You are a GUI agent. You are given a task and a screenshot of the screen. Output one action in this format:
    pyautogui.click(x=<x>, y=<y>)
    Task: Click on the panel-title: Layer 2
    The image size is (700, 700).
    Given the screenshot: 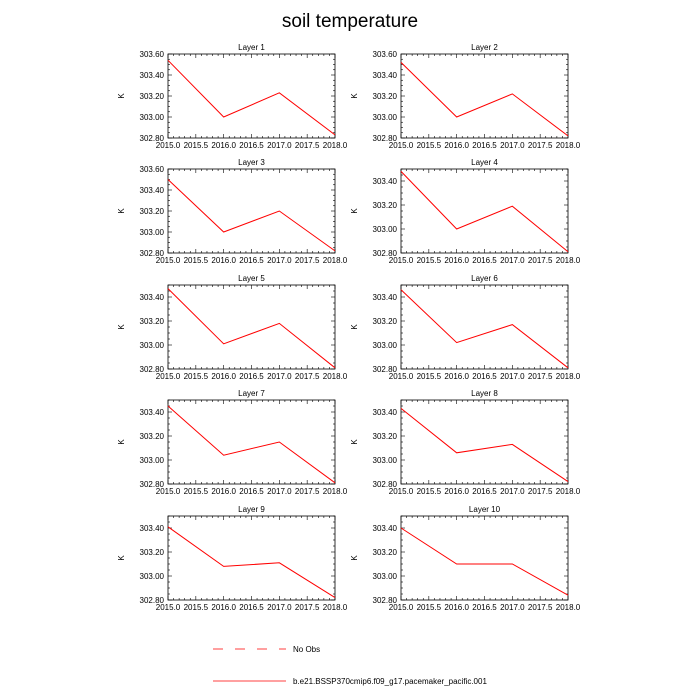 What is the action you would take?
    pyautogui.click(x=484, y=47)
    